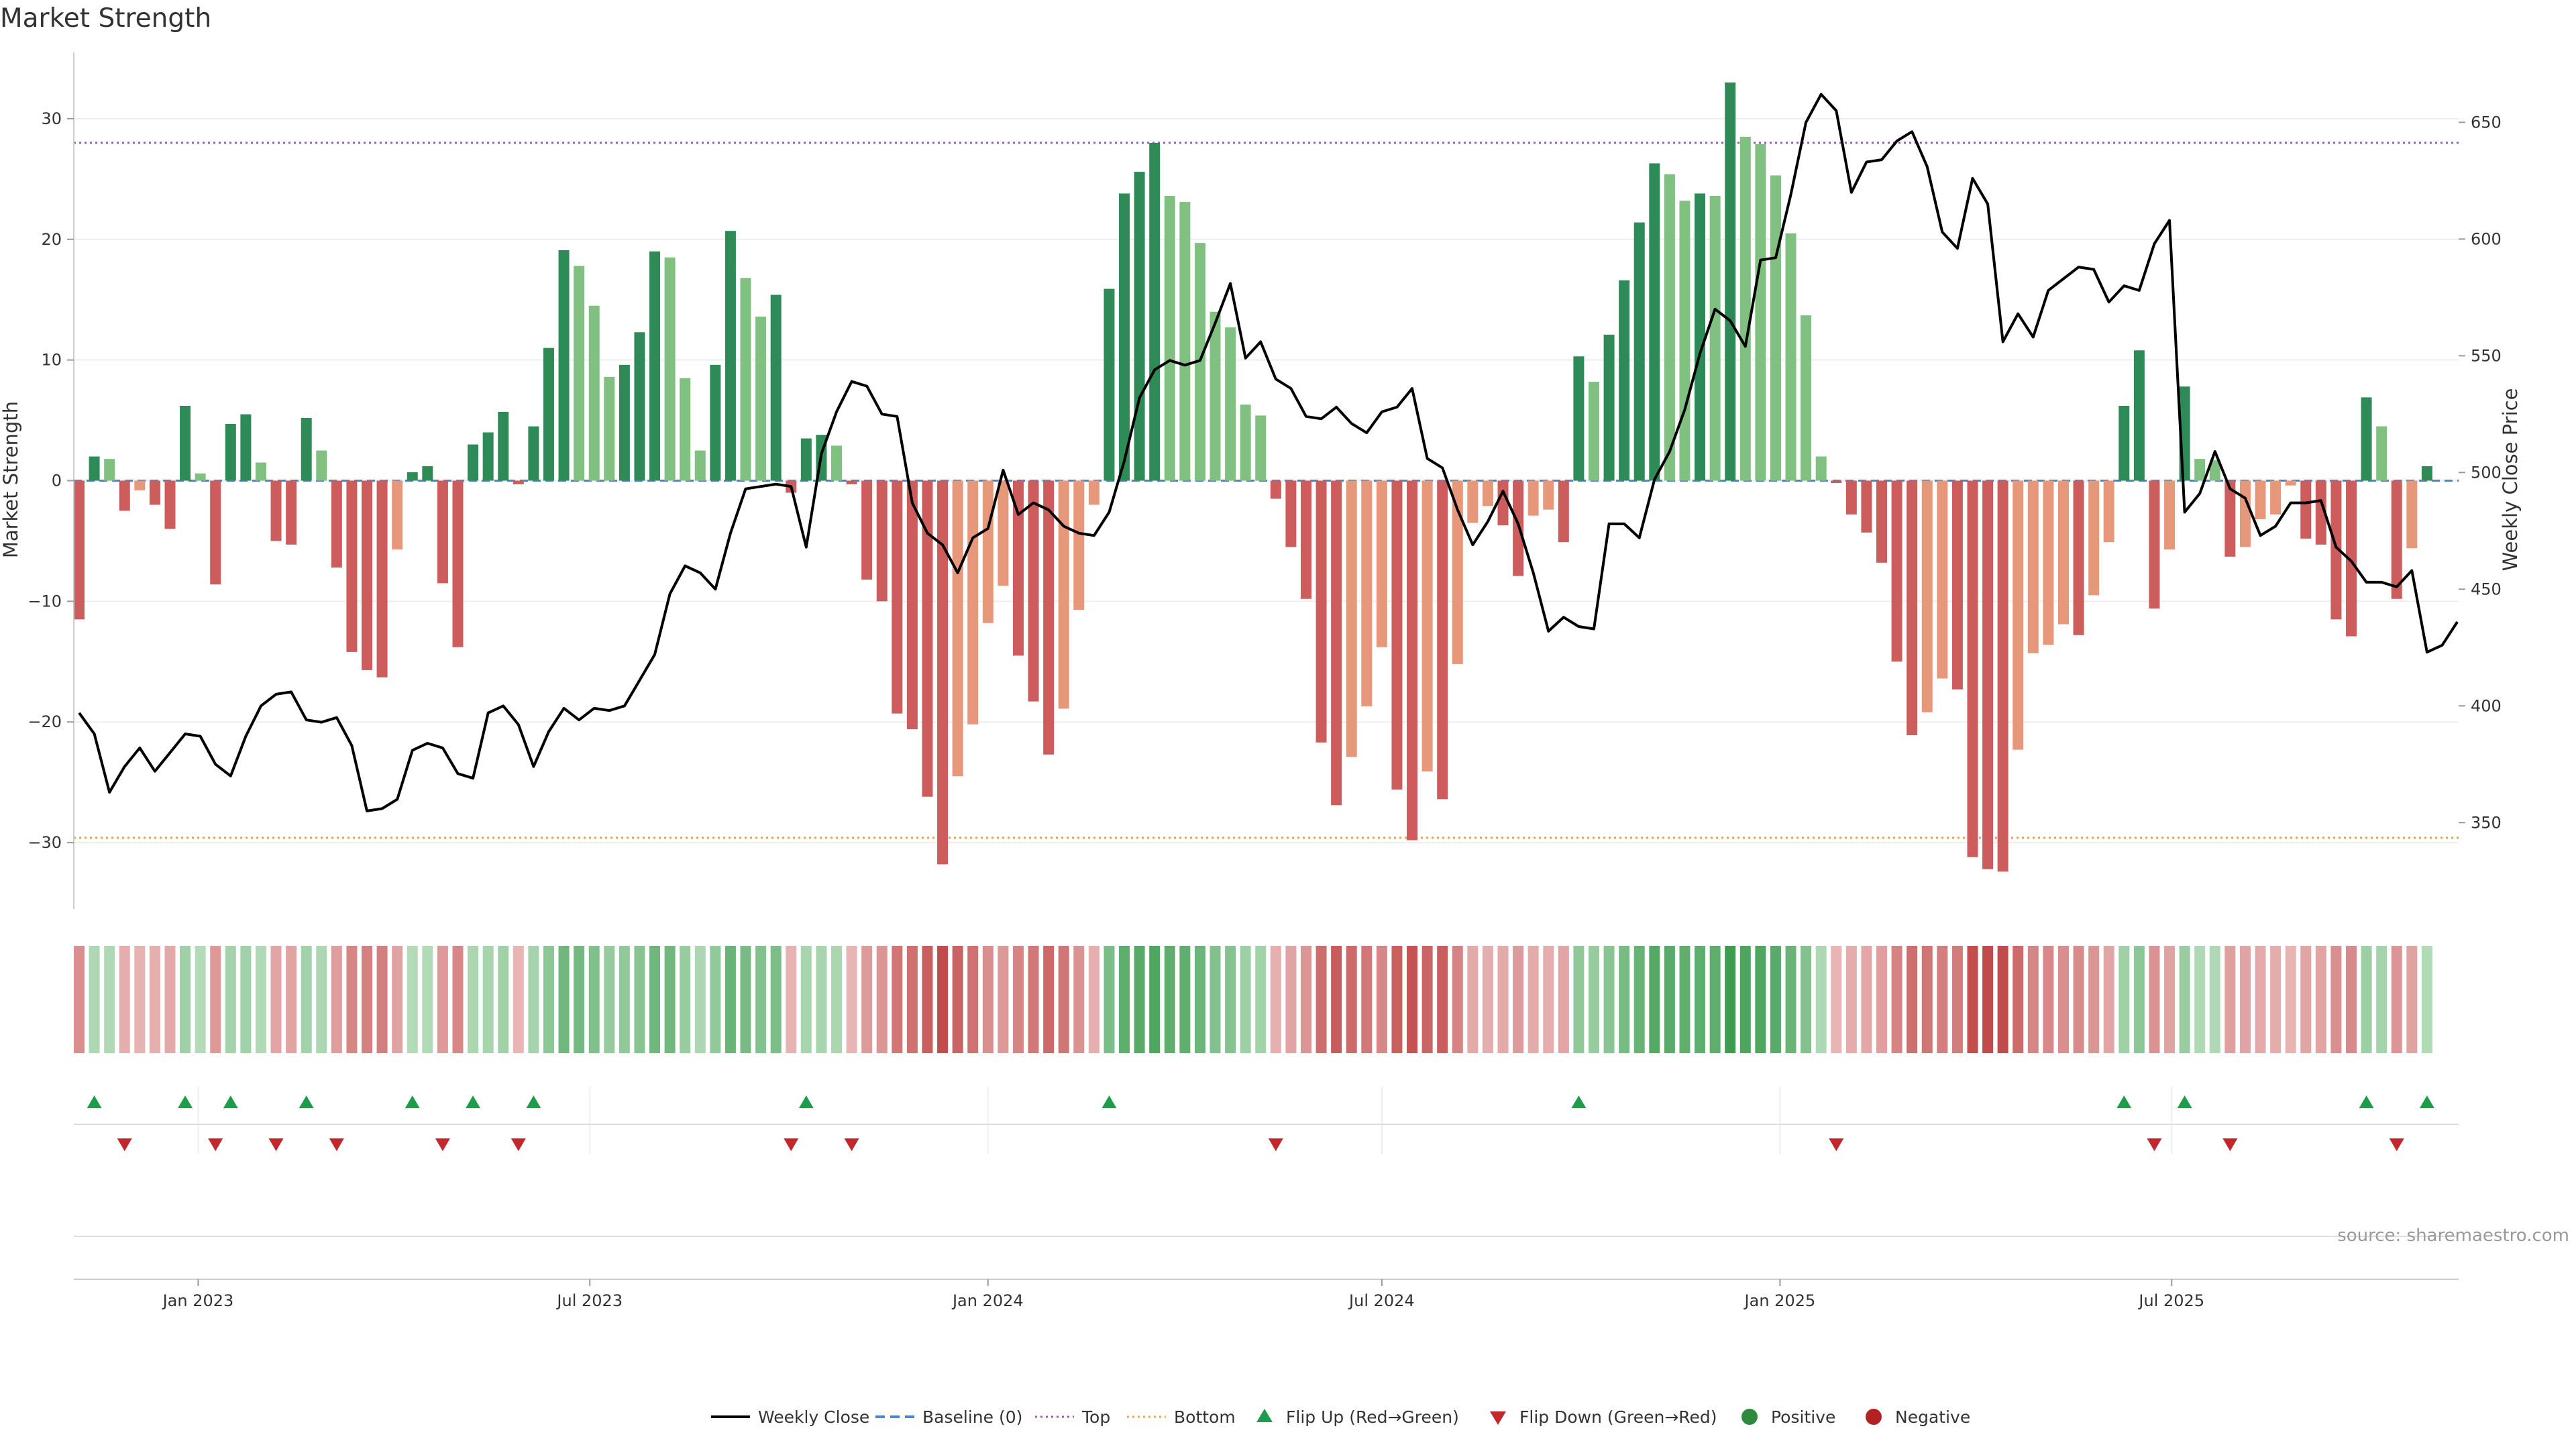 Image resolution: width=2576 pixels, height=1449 pixels. I want to click on legend-item: Flip Down (Green→Red), so click(1603, 1417).